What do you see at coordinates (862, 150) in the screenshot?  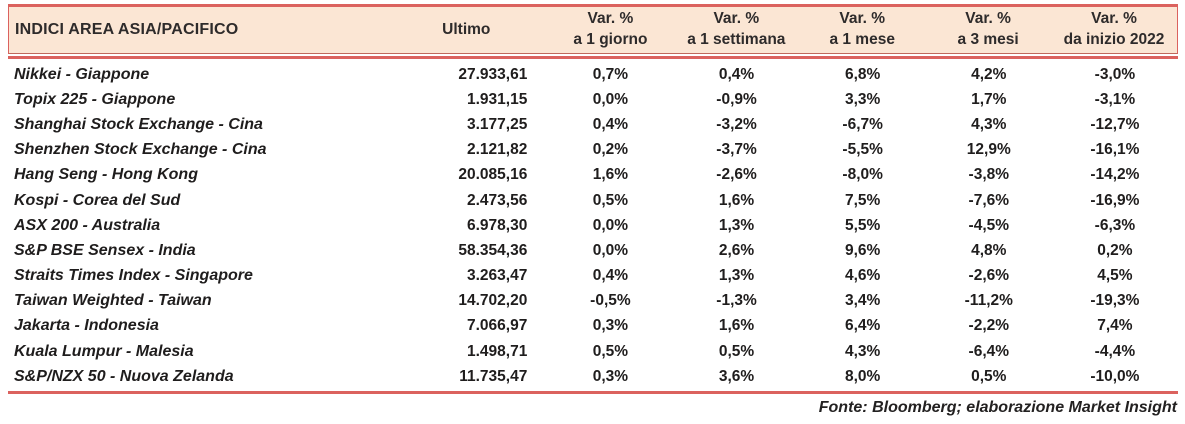 I see `var-1-mese-cell: -5,5%` at bounding box center [862, 150].